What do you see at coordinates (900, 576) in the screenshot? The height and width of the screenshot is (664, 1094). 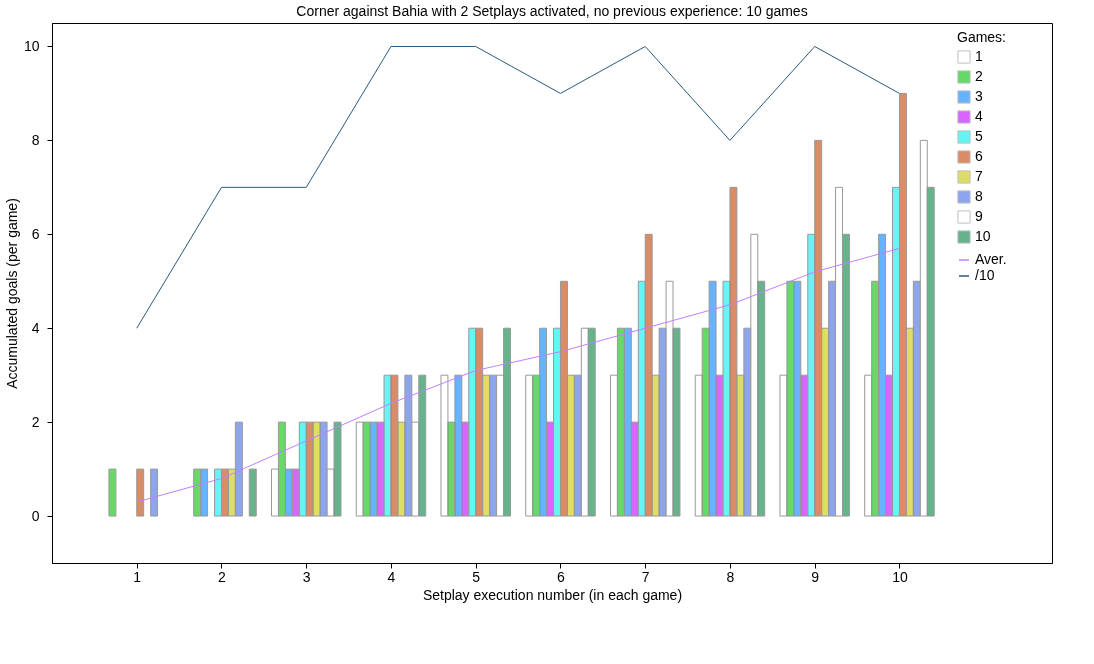 I see `x-tick-label: 10` at bounding box center [900, 576].